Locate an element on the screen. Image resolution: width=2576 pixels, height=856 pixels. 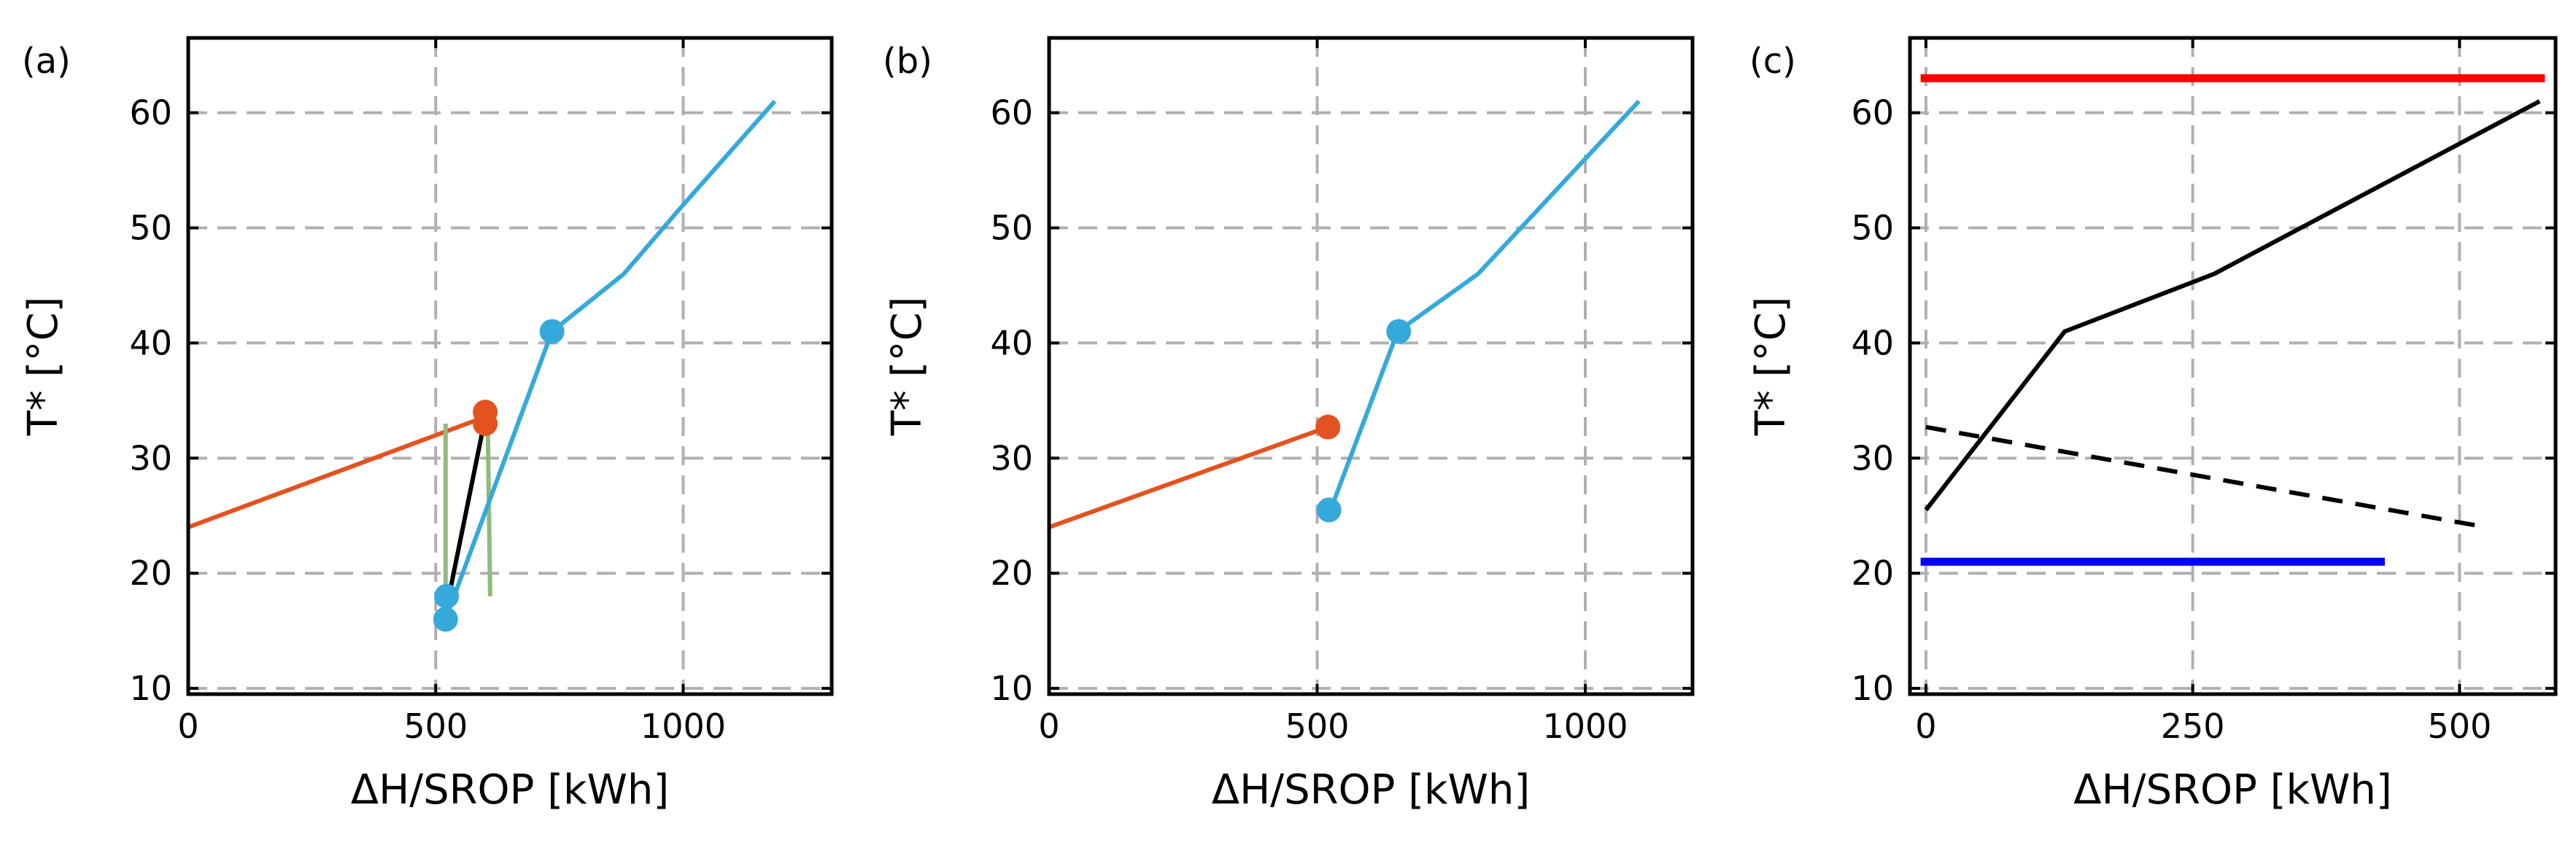
panel-label: (b) is located at coordinates (907, 61).